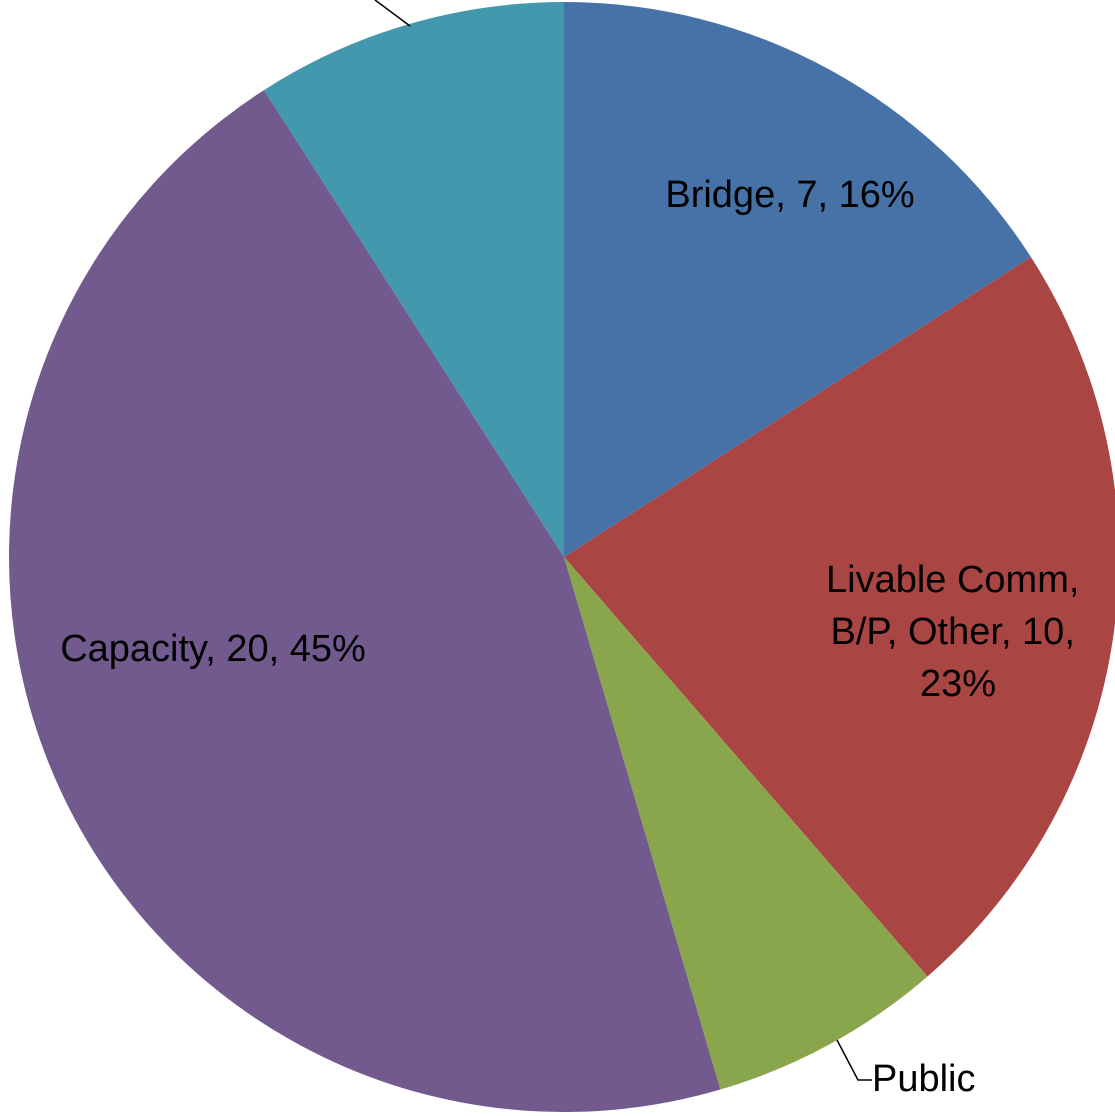 The width and height of the screenshot is (1115, 1116). What do you see at coordinates (392, 13) in the screenshot?
I see `leader-line-top` at bounding box center [392, 13].